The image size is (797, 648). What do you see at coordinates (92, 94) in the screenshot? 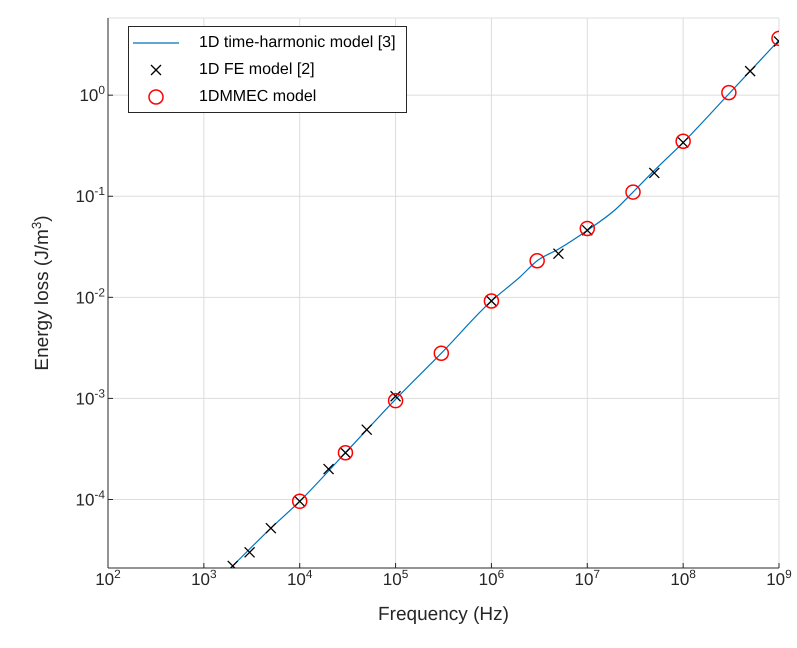
I see `y-tick-label: 10$^{0}$` at bounding box center [92, 94].